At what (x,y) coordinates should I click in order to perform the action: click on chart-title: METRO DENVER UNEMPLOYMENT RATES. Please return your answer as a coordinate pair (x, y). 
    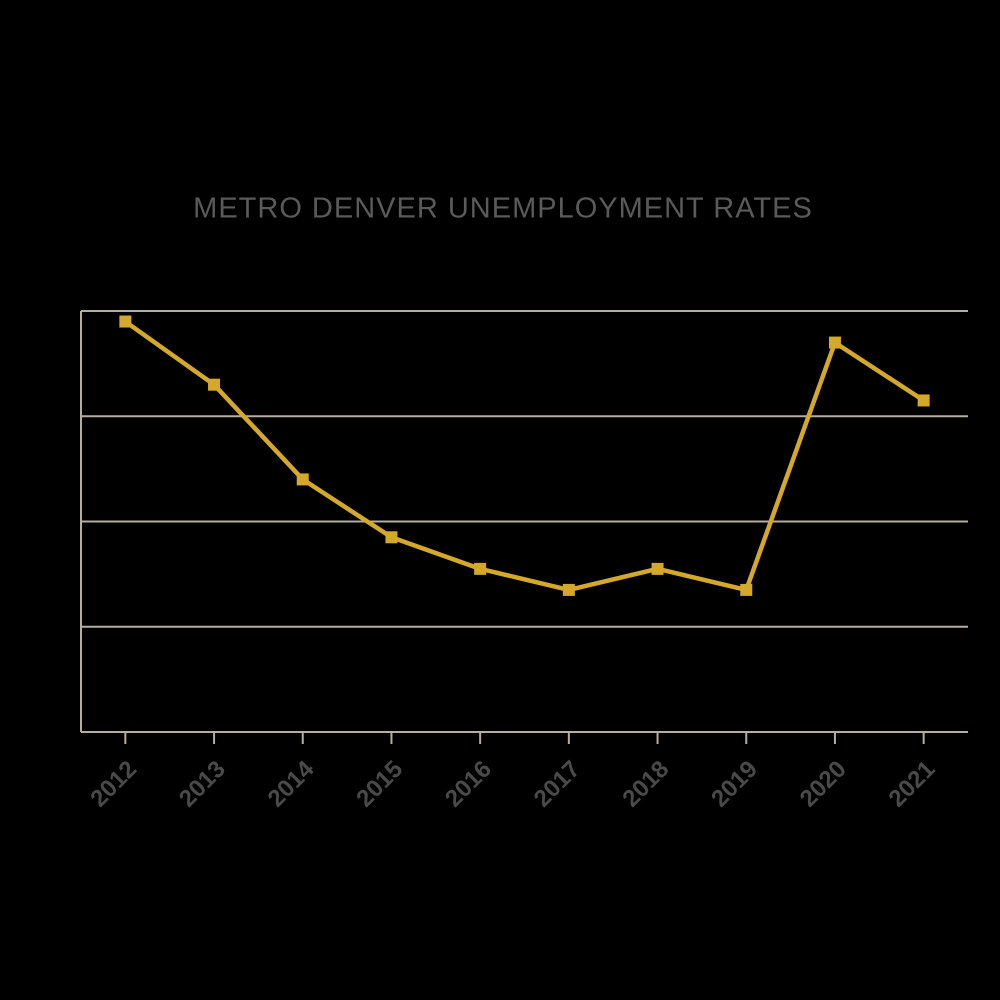
    Looking at the image, I should click on (503, 209).